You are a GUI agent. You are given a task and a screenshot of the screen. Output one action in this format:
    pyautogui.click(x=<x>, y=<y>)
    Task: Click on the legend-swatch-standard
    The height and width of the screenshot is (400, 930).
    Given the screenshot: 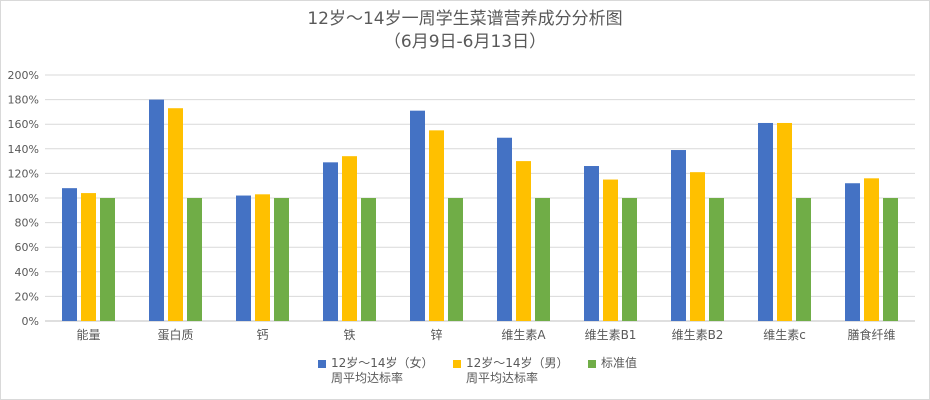 What is the action you would take?
    pyautogui.click(x=592, y=364)
    